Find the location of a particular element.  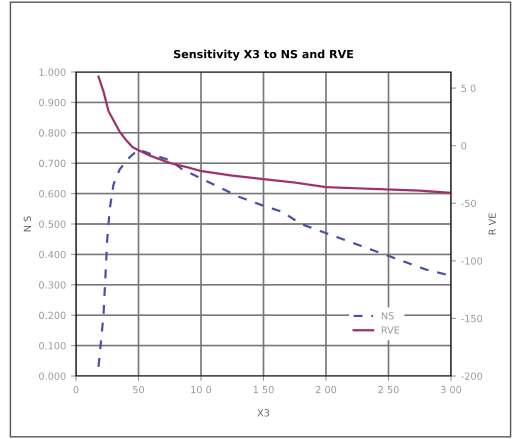

y2-tick-label: 5 0 is located at coordinates (468, 88).